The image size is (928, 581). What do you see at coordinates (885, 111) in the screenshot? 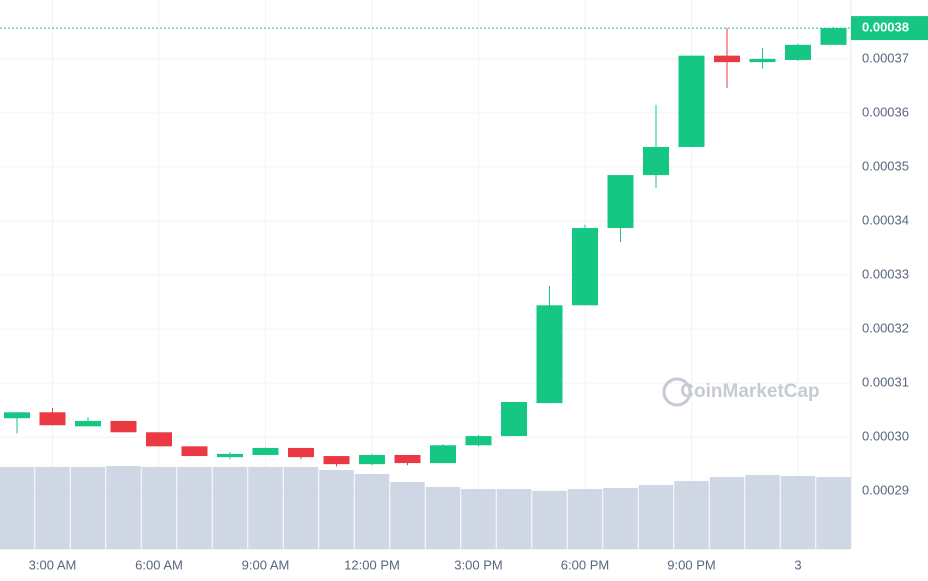
I see `y-tick-label: 0.00036` at bounding box center [885, 111].